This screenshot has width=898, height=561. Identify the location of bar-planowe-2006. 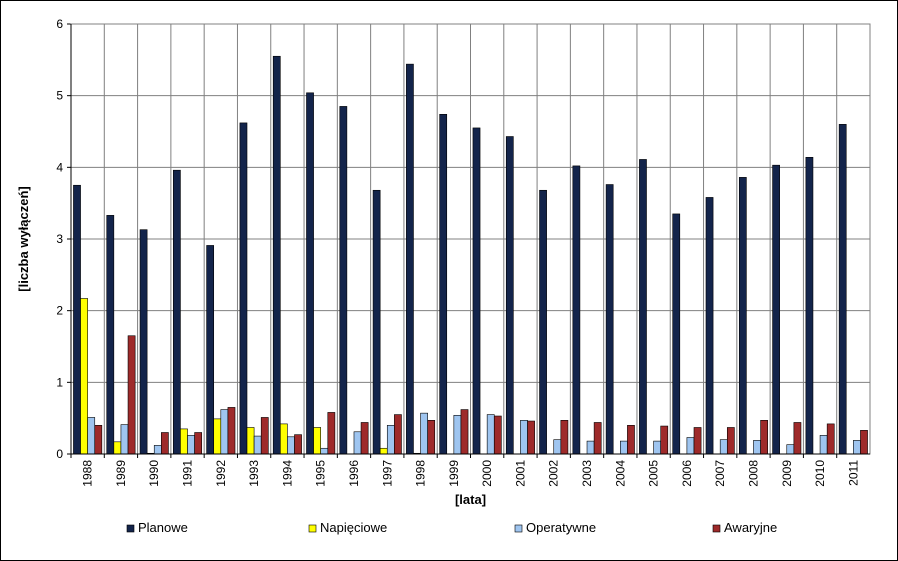
(676, 334).